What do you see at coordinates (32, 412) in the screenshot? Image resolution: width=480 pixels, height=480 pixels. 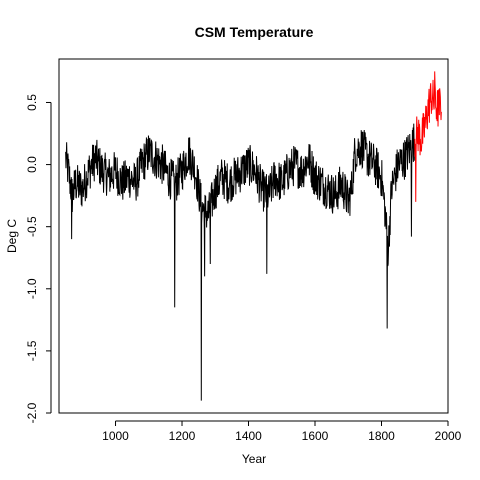 I see `y-tick-label: -2.0` at bounding box center [32, 412].